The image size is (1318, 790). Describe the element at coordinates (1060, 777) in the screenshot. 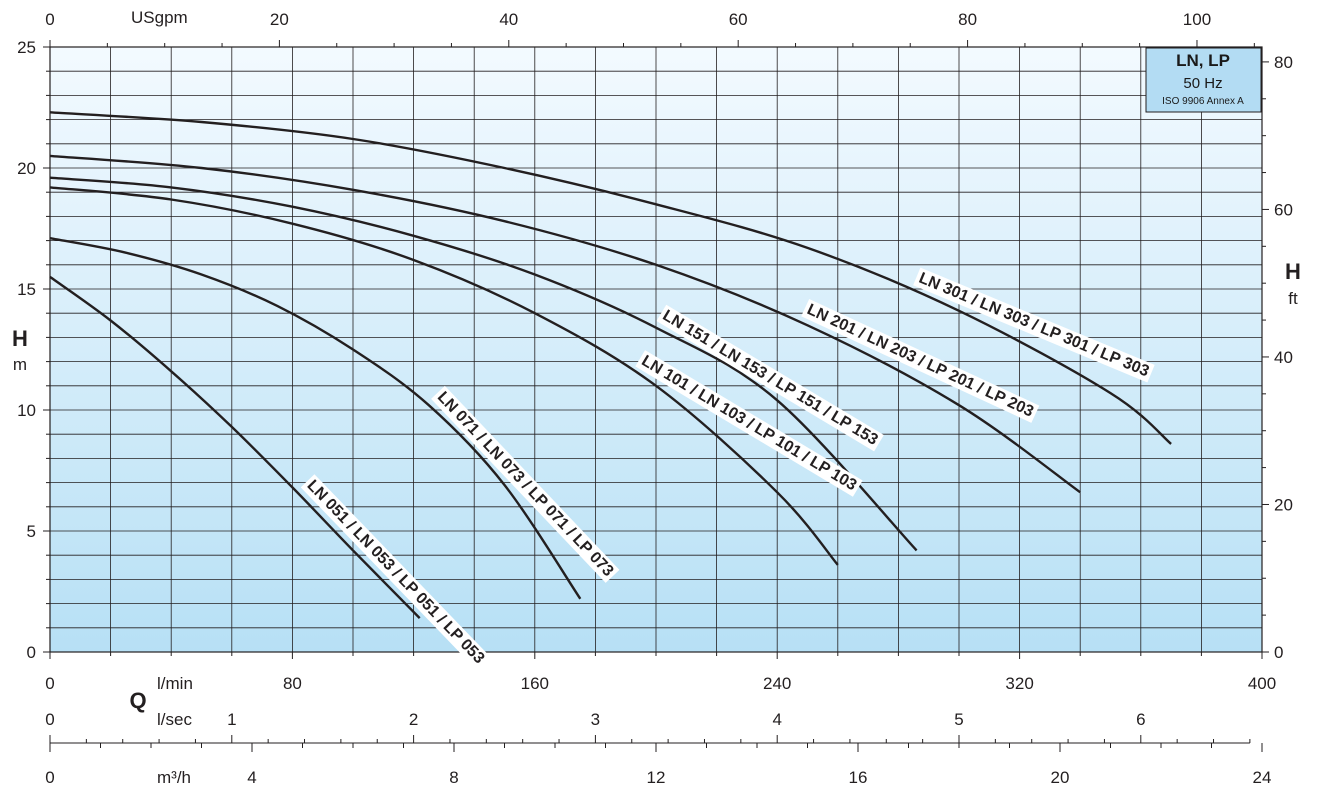

I see `m3h-tick-label: 20` at that location.